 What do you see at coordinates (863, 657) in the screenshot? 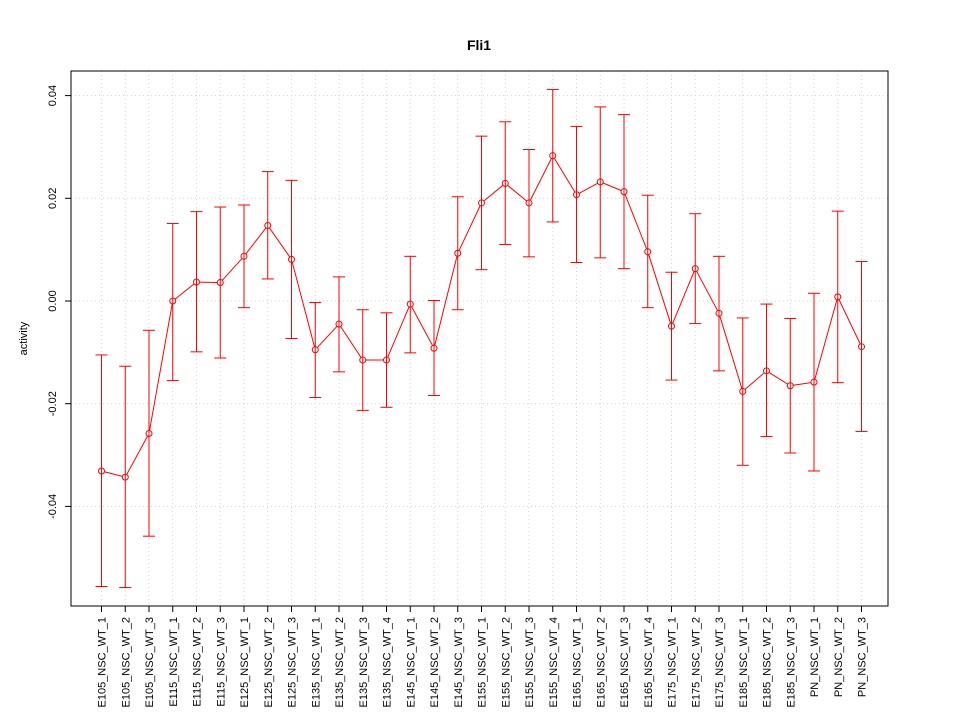
I see `x-tick-label: PN_NSC_WT_3` at bounding box center [863, 657].